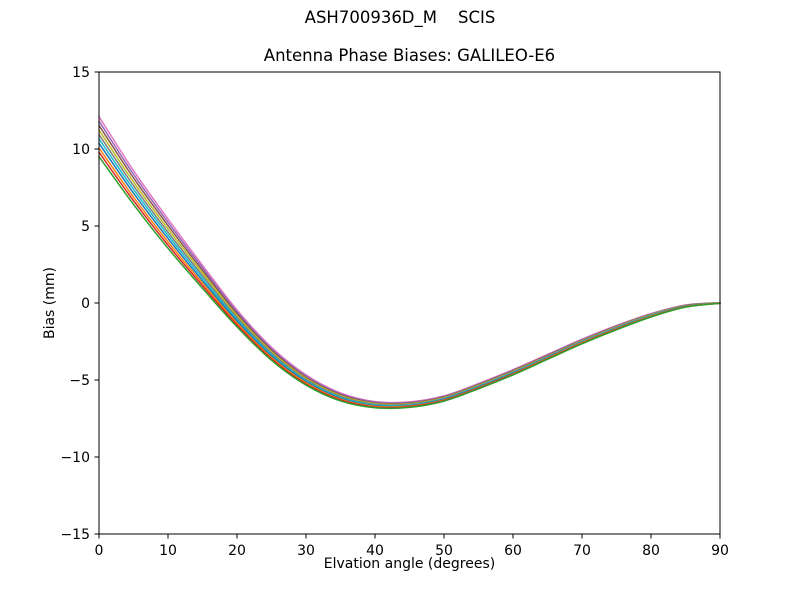 The height and width of the screenshot is (600, 800). I want to click on chart-title: Antenna Phase Biases: GALILEO-E6, so click(409, 55).